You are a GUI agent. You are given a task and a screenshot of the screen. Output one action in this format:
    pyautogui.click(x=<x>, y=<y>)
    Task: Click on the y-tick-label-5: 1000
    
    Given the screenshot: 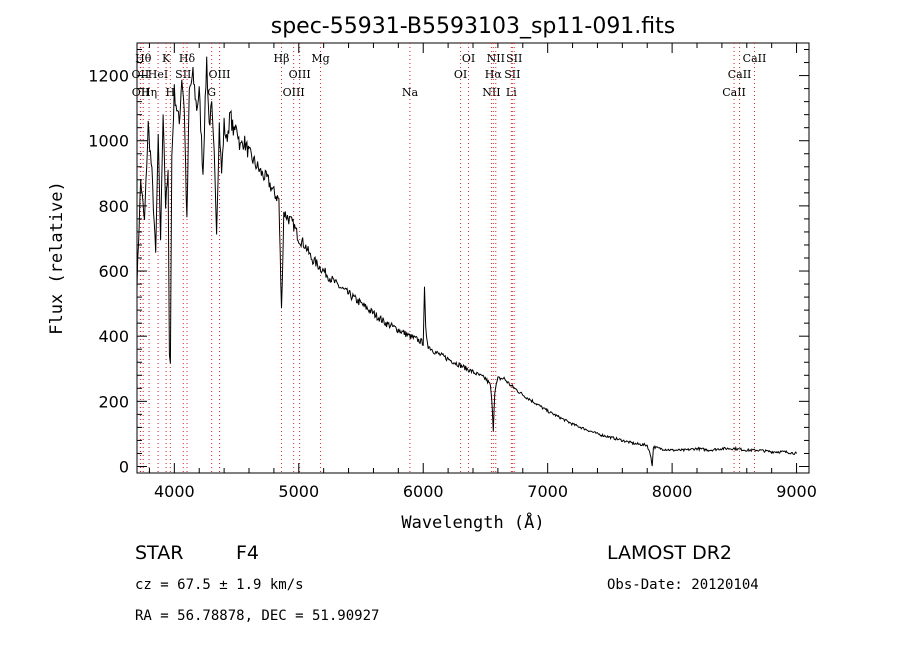 What is the action you would take?
    pyautogui.click(x=108, y=141)
    